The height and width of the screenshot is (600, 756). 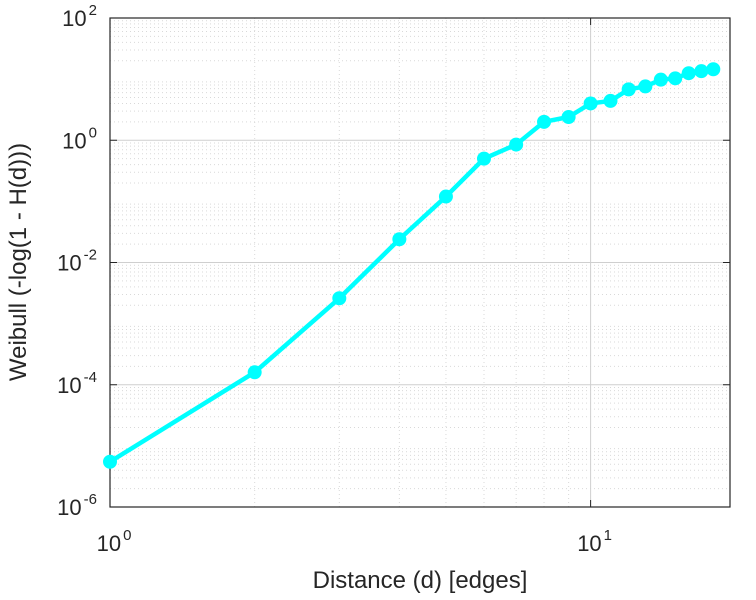 What do you see at coordinates (77, 261) in the screenshot?
I see `y-tick-label: 10 -2` at bounding box center [77, 261].